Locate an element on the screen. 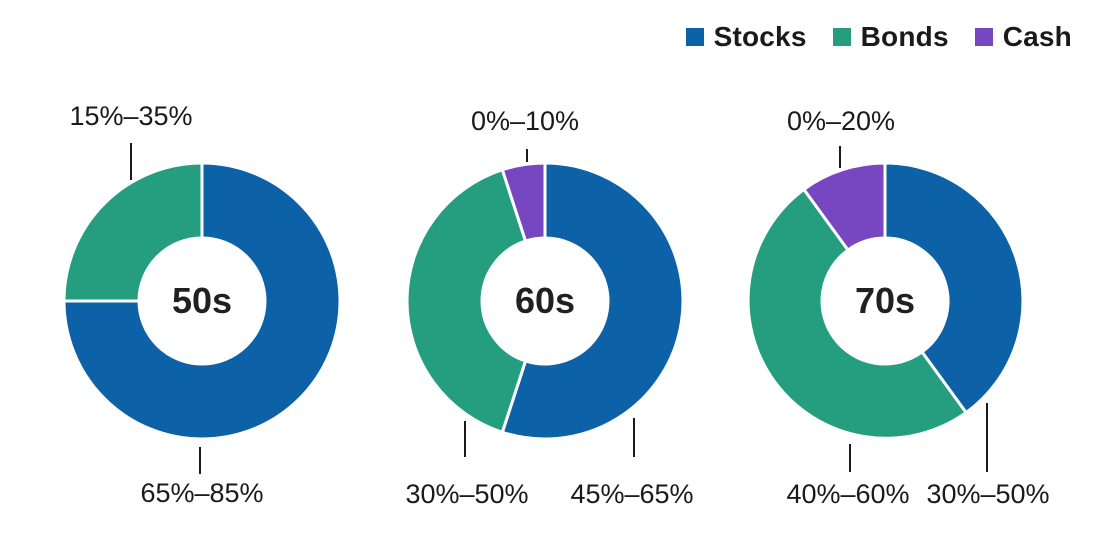 This screenshot has height=548, width=1100. stocks-swatch-icon is located at coordinates (694, 37).